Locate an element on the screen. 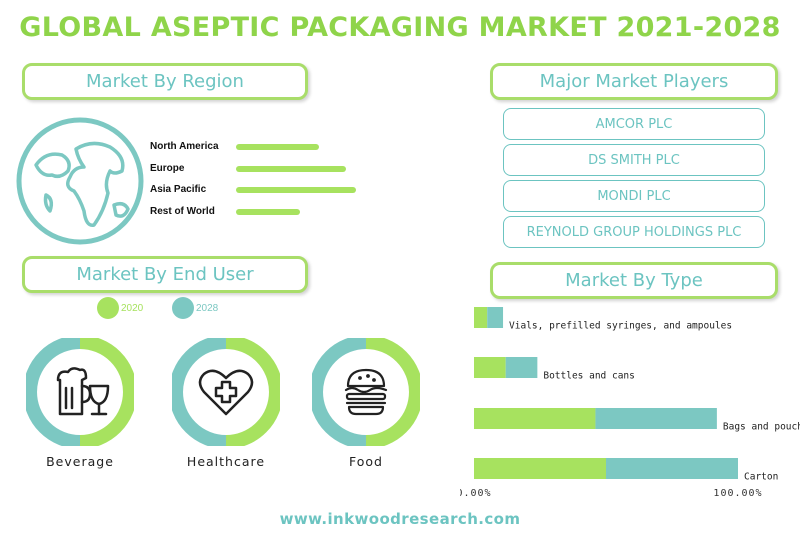 This screenshot has width=800, height=533. healthcare-donut-2020-arc is located at coordinates (252, 392).